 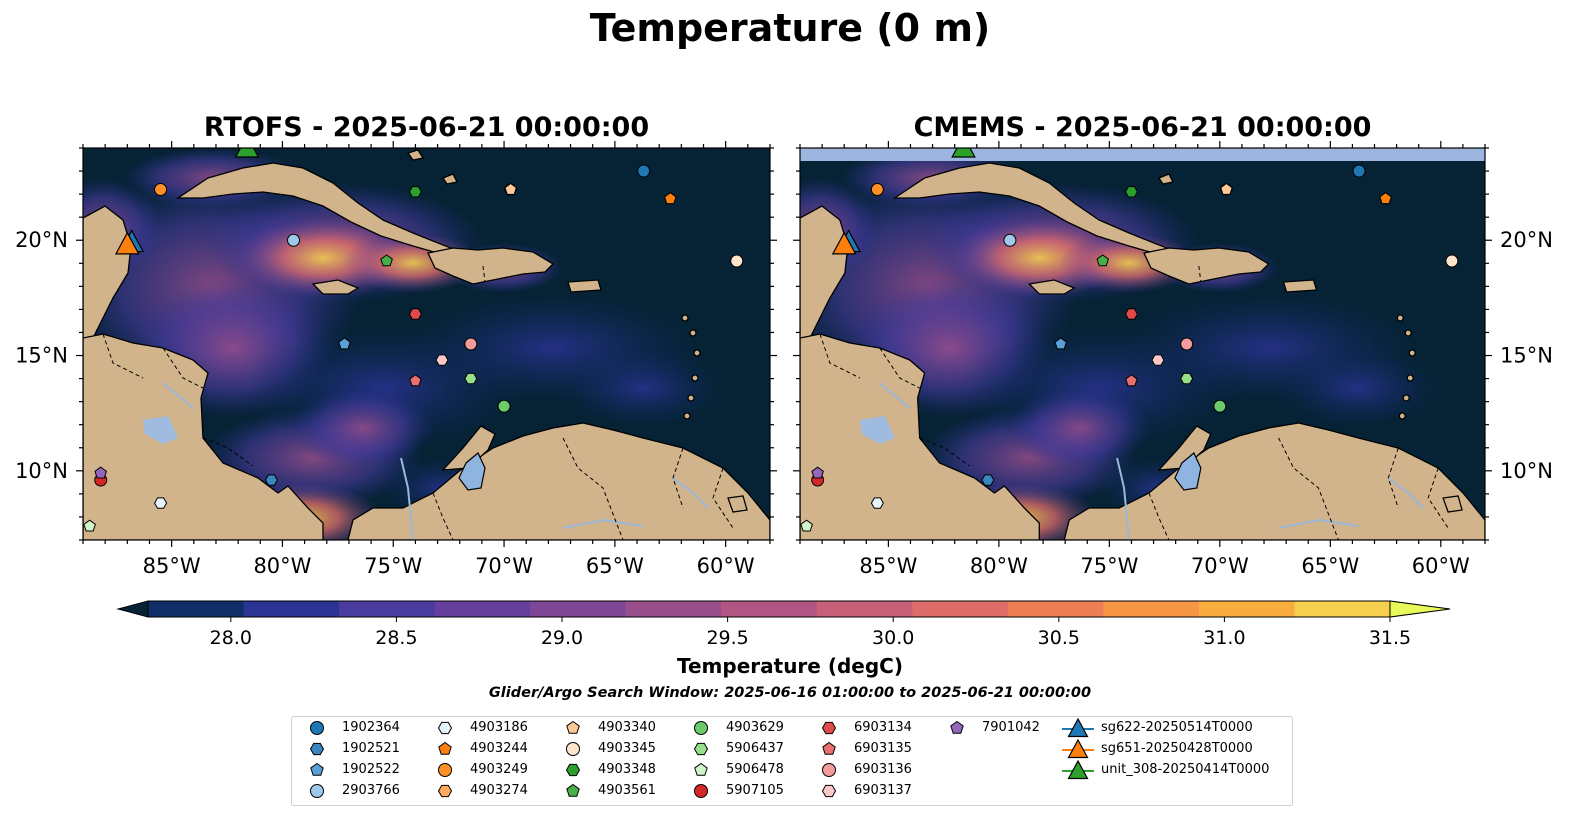 I want to click on legend-label: sg651-20250428T0000, so click(x=1177, y=748).